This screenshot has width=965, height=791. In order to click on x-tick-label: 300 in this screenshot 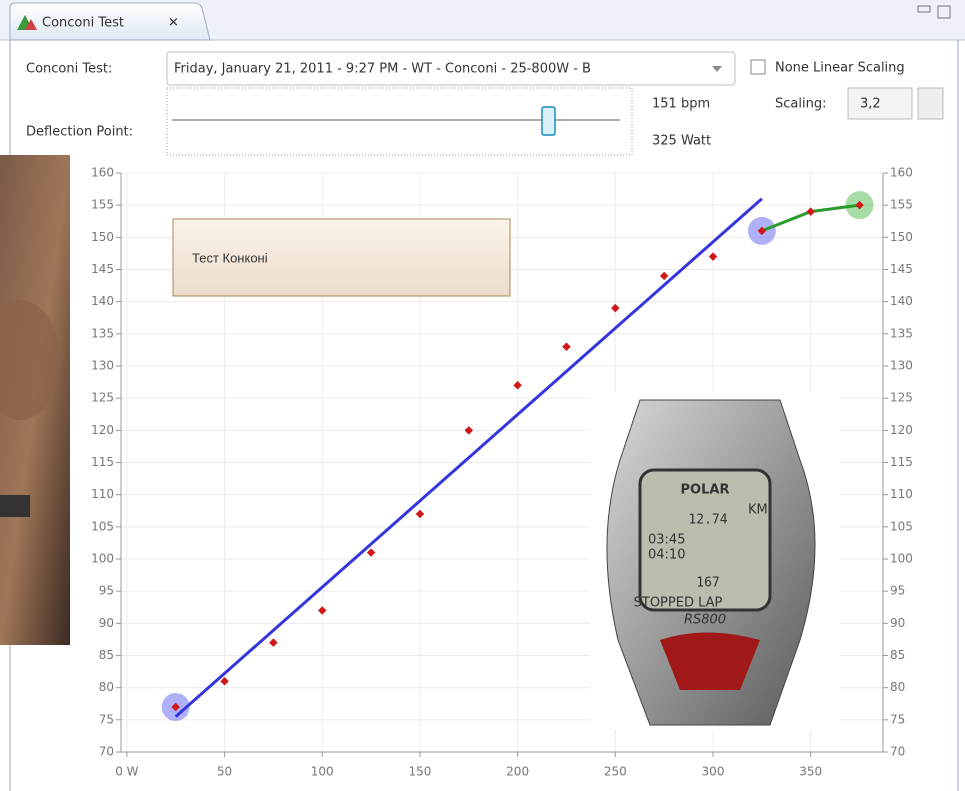, I will do `click(713, 772)`.